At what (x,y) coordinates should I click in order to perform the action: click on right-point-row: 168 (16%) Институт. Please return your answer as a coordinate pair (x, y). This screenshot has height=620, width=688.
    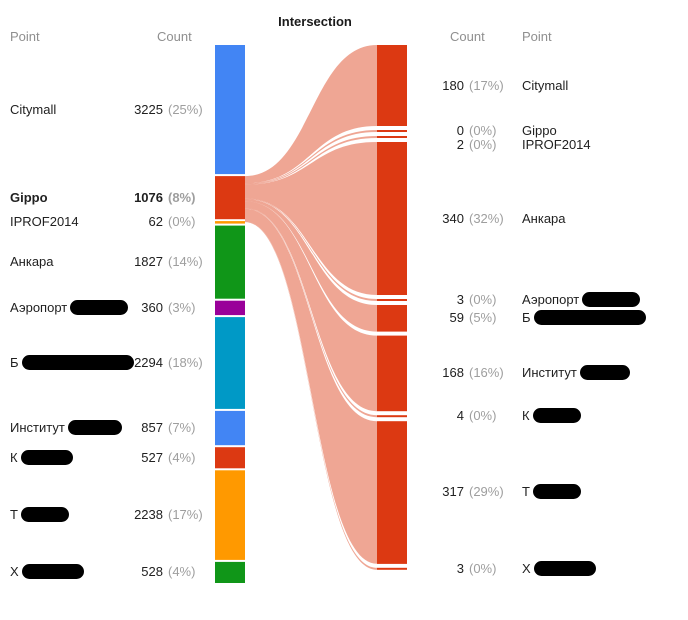
    Looking at the image, I should click on (556, 373).